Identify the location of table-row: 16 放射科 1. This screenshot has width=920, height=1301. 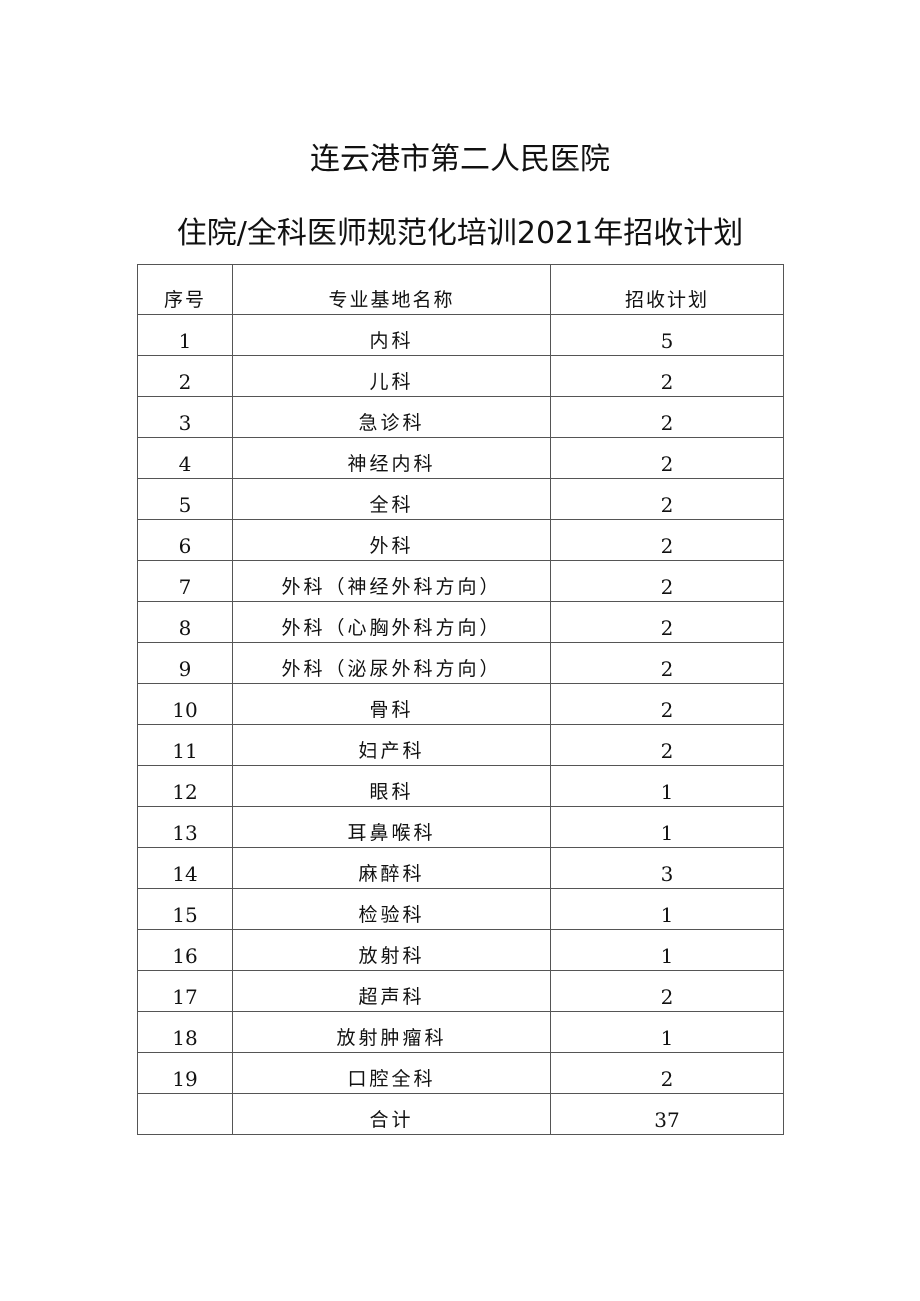
(460, 950).